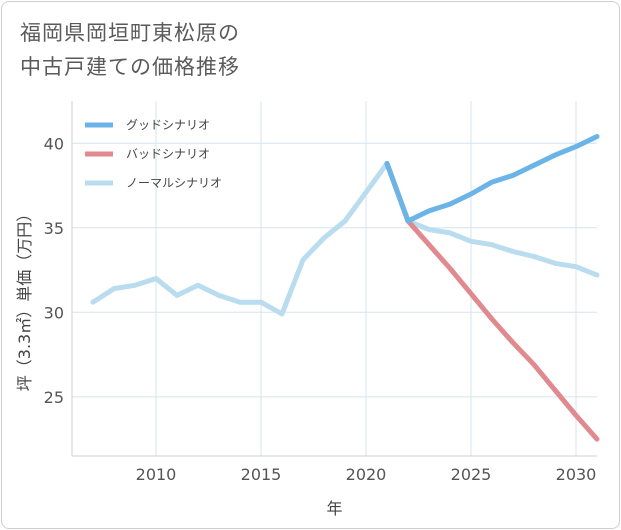 The image size is (621, 530). What do you see at coordinates (54, 397) in the screenshot?
I see `y-tick-label-25: 25` at bounding box center [54, 397].